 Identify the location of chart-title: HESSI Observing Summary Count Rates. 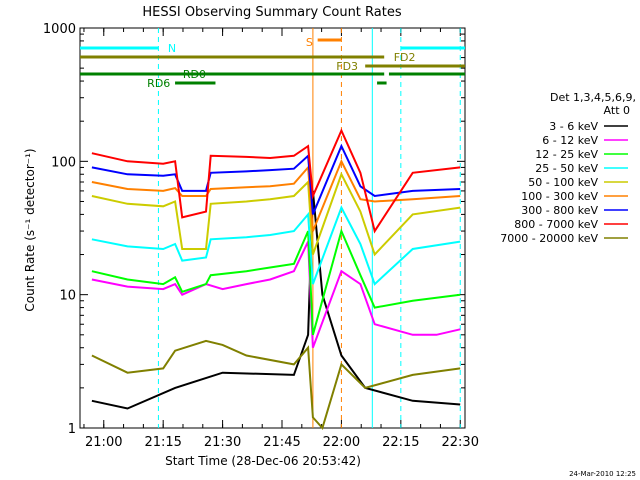
(271, 12).